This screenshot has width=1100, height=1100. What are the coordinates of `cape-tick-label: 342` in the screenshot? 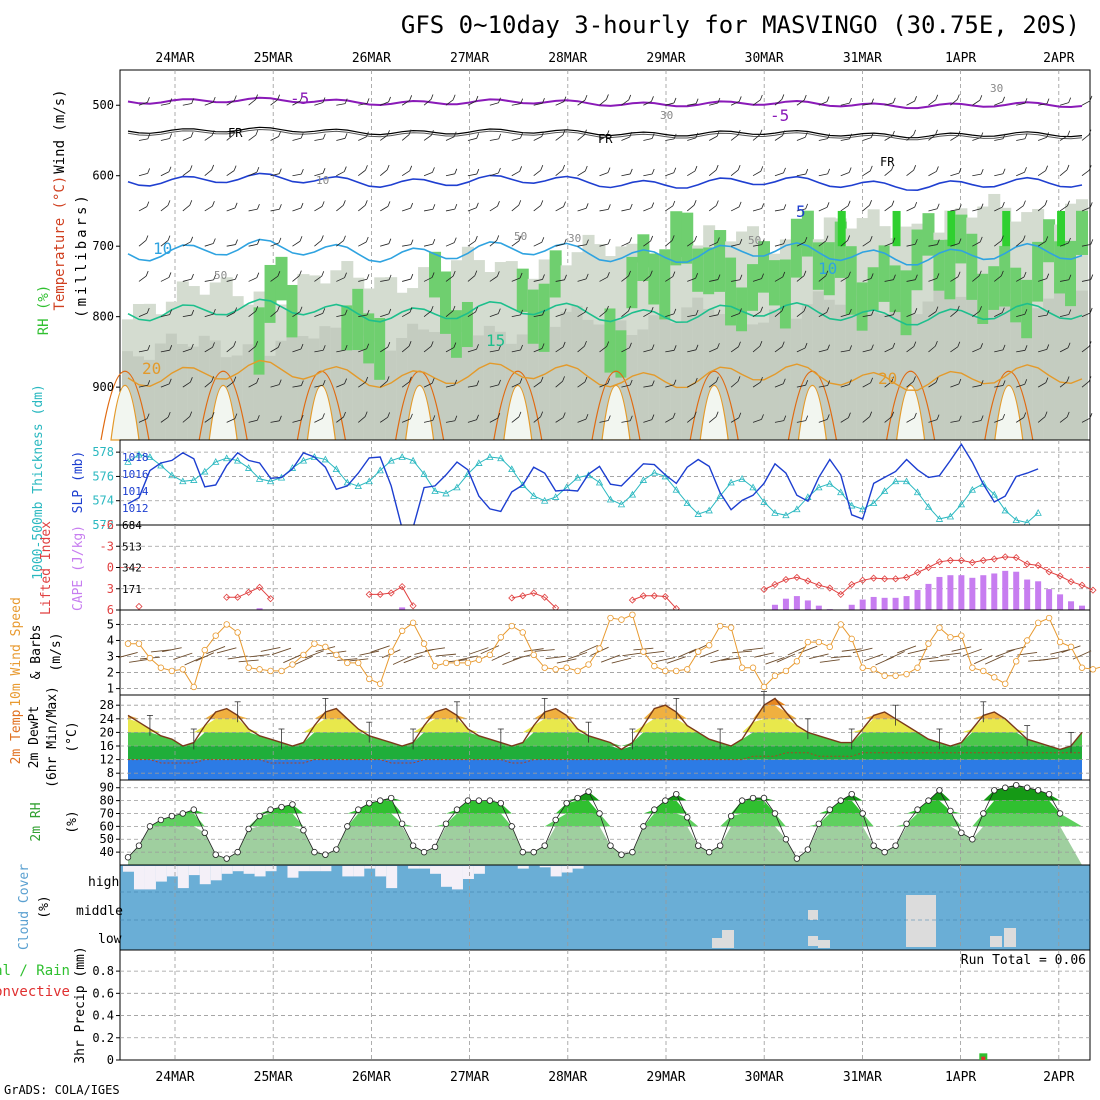 It's located at (132, 568).